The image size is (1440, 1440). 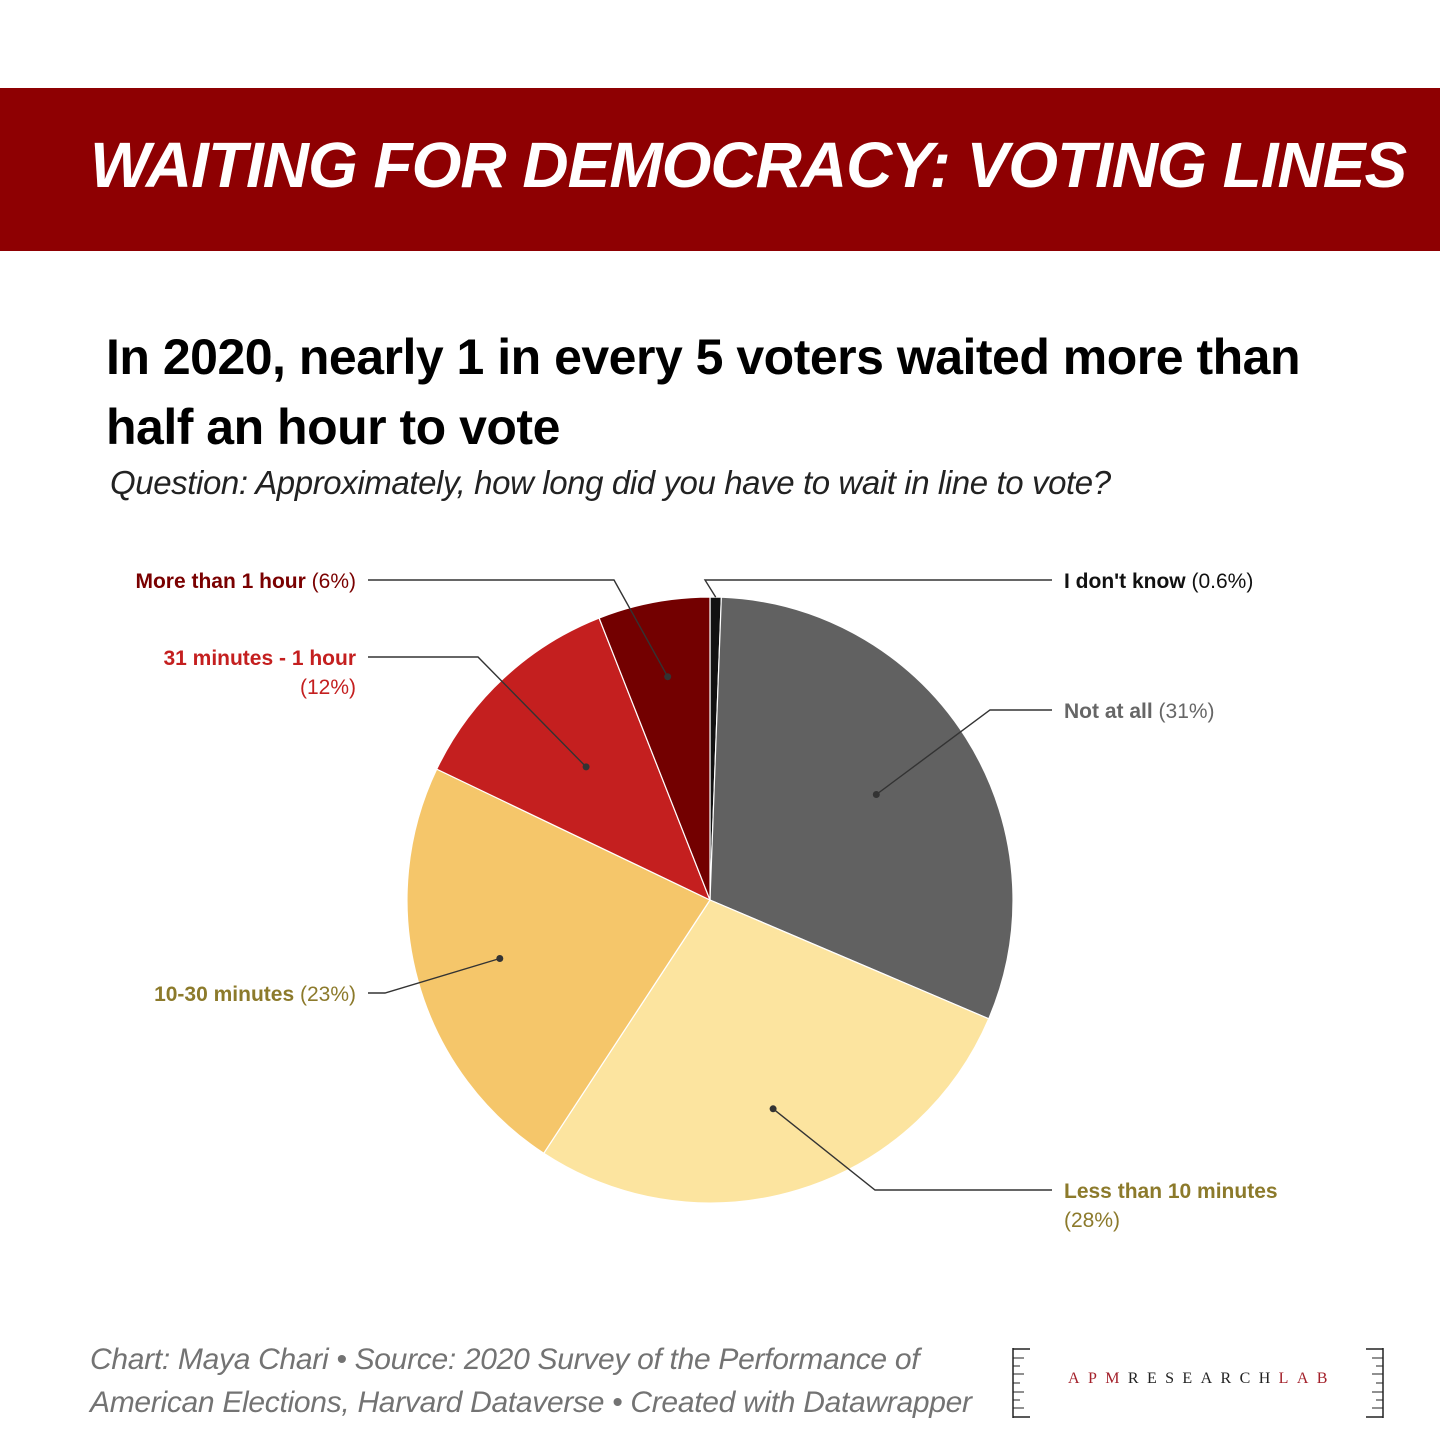 What do you see at coordinates (877, 588) in the screenshot?
I see `leader-line-idk` at bounding box center [877, 588].